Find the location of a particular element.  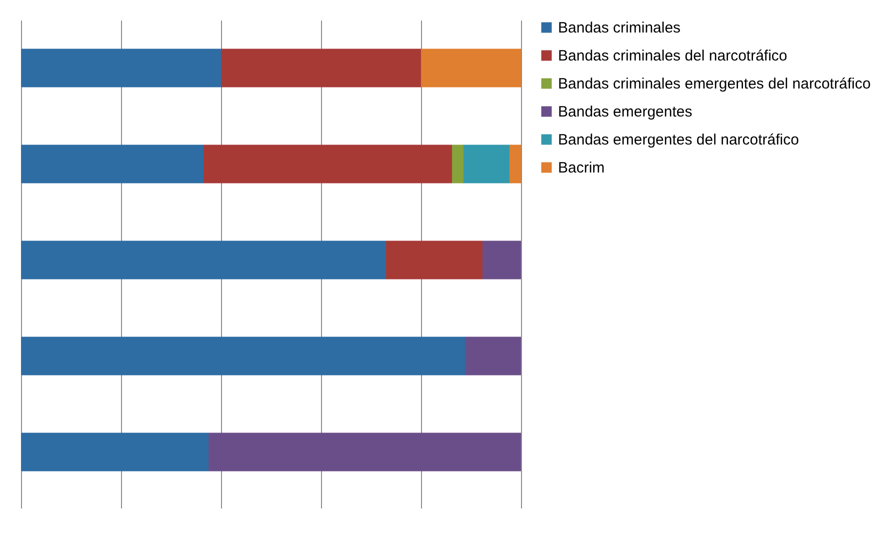

legend-label: Bacrim is located at coordinates (581, 168).